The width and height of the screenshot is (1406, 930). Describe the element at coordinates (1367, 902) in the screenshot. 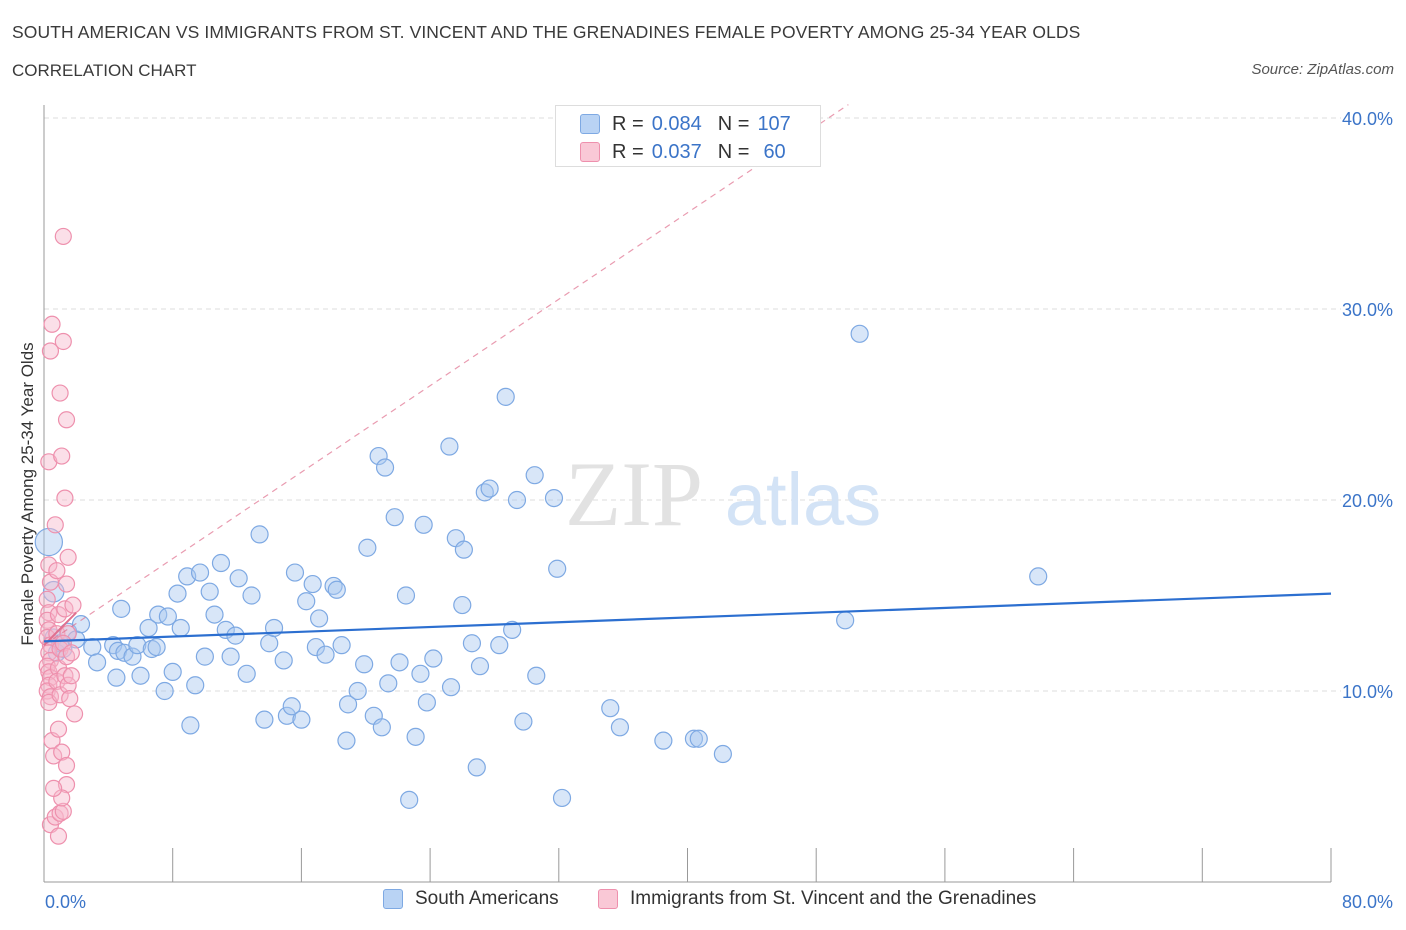

I see `x-tick-label: 80.0%` at that location.